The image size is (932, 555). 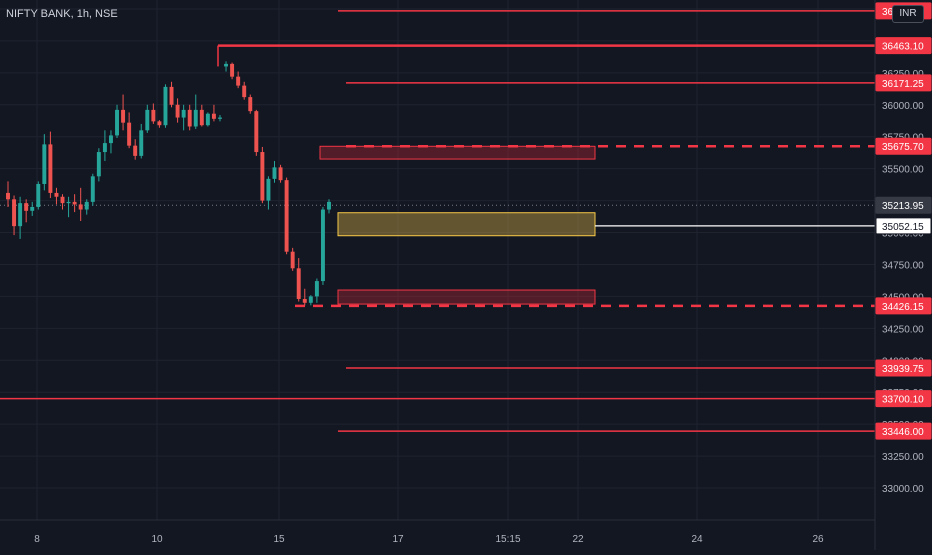 I want to click on price-tag-label: 36463.10, so click(x=903, y=47).